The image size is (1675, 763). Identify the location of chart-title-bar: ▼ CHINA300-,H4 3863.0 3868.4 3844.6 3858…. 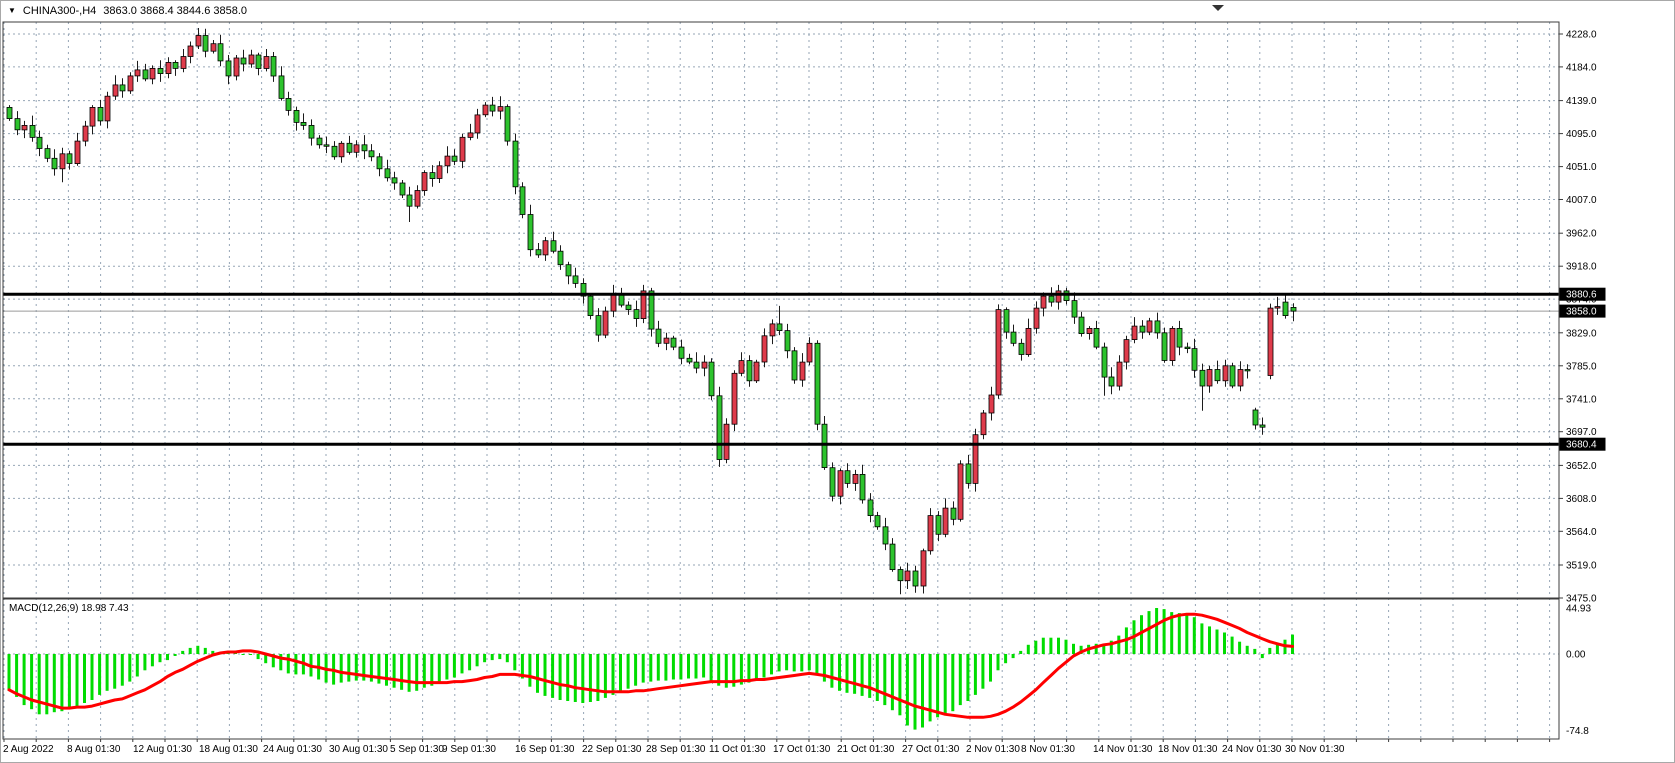
(837, 11).